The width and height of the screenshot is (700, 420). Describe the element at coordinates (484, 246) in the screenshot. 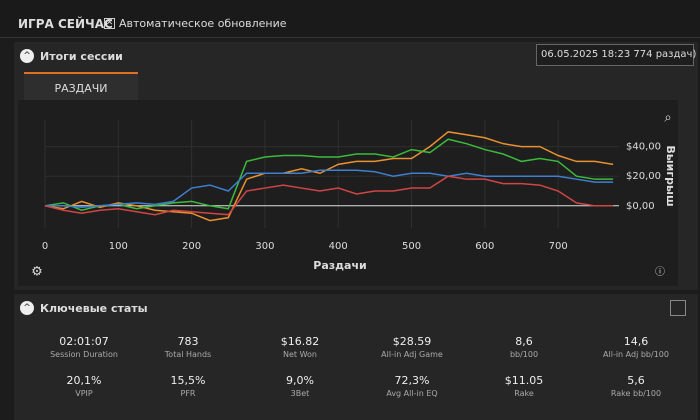

I see `x-tick-label: 600` at that location.